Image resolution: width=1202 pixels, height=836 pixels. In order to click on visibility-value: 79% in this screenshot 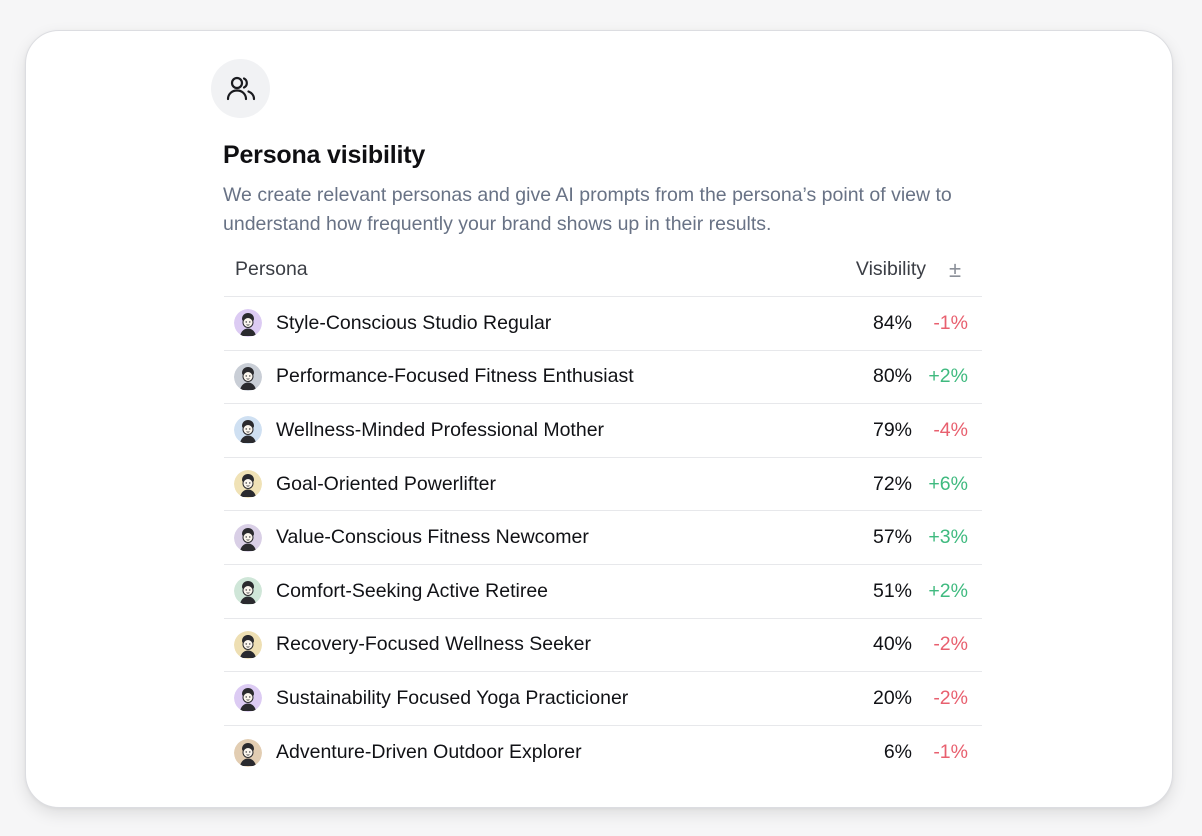, I will do `click(892, 429)`.